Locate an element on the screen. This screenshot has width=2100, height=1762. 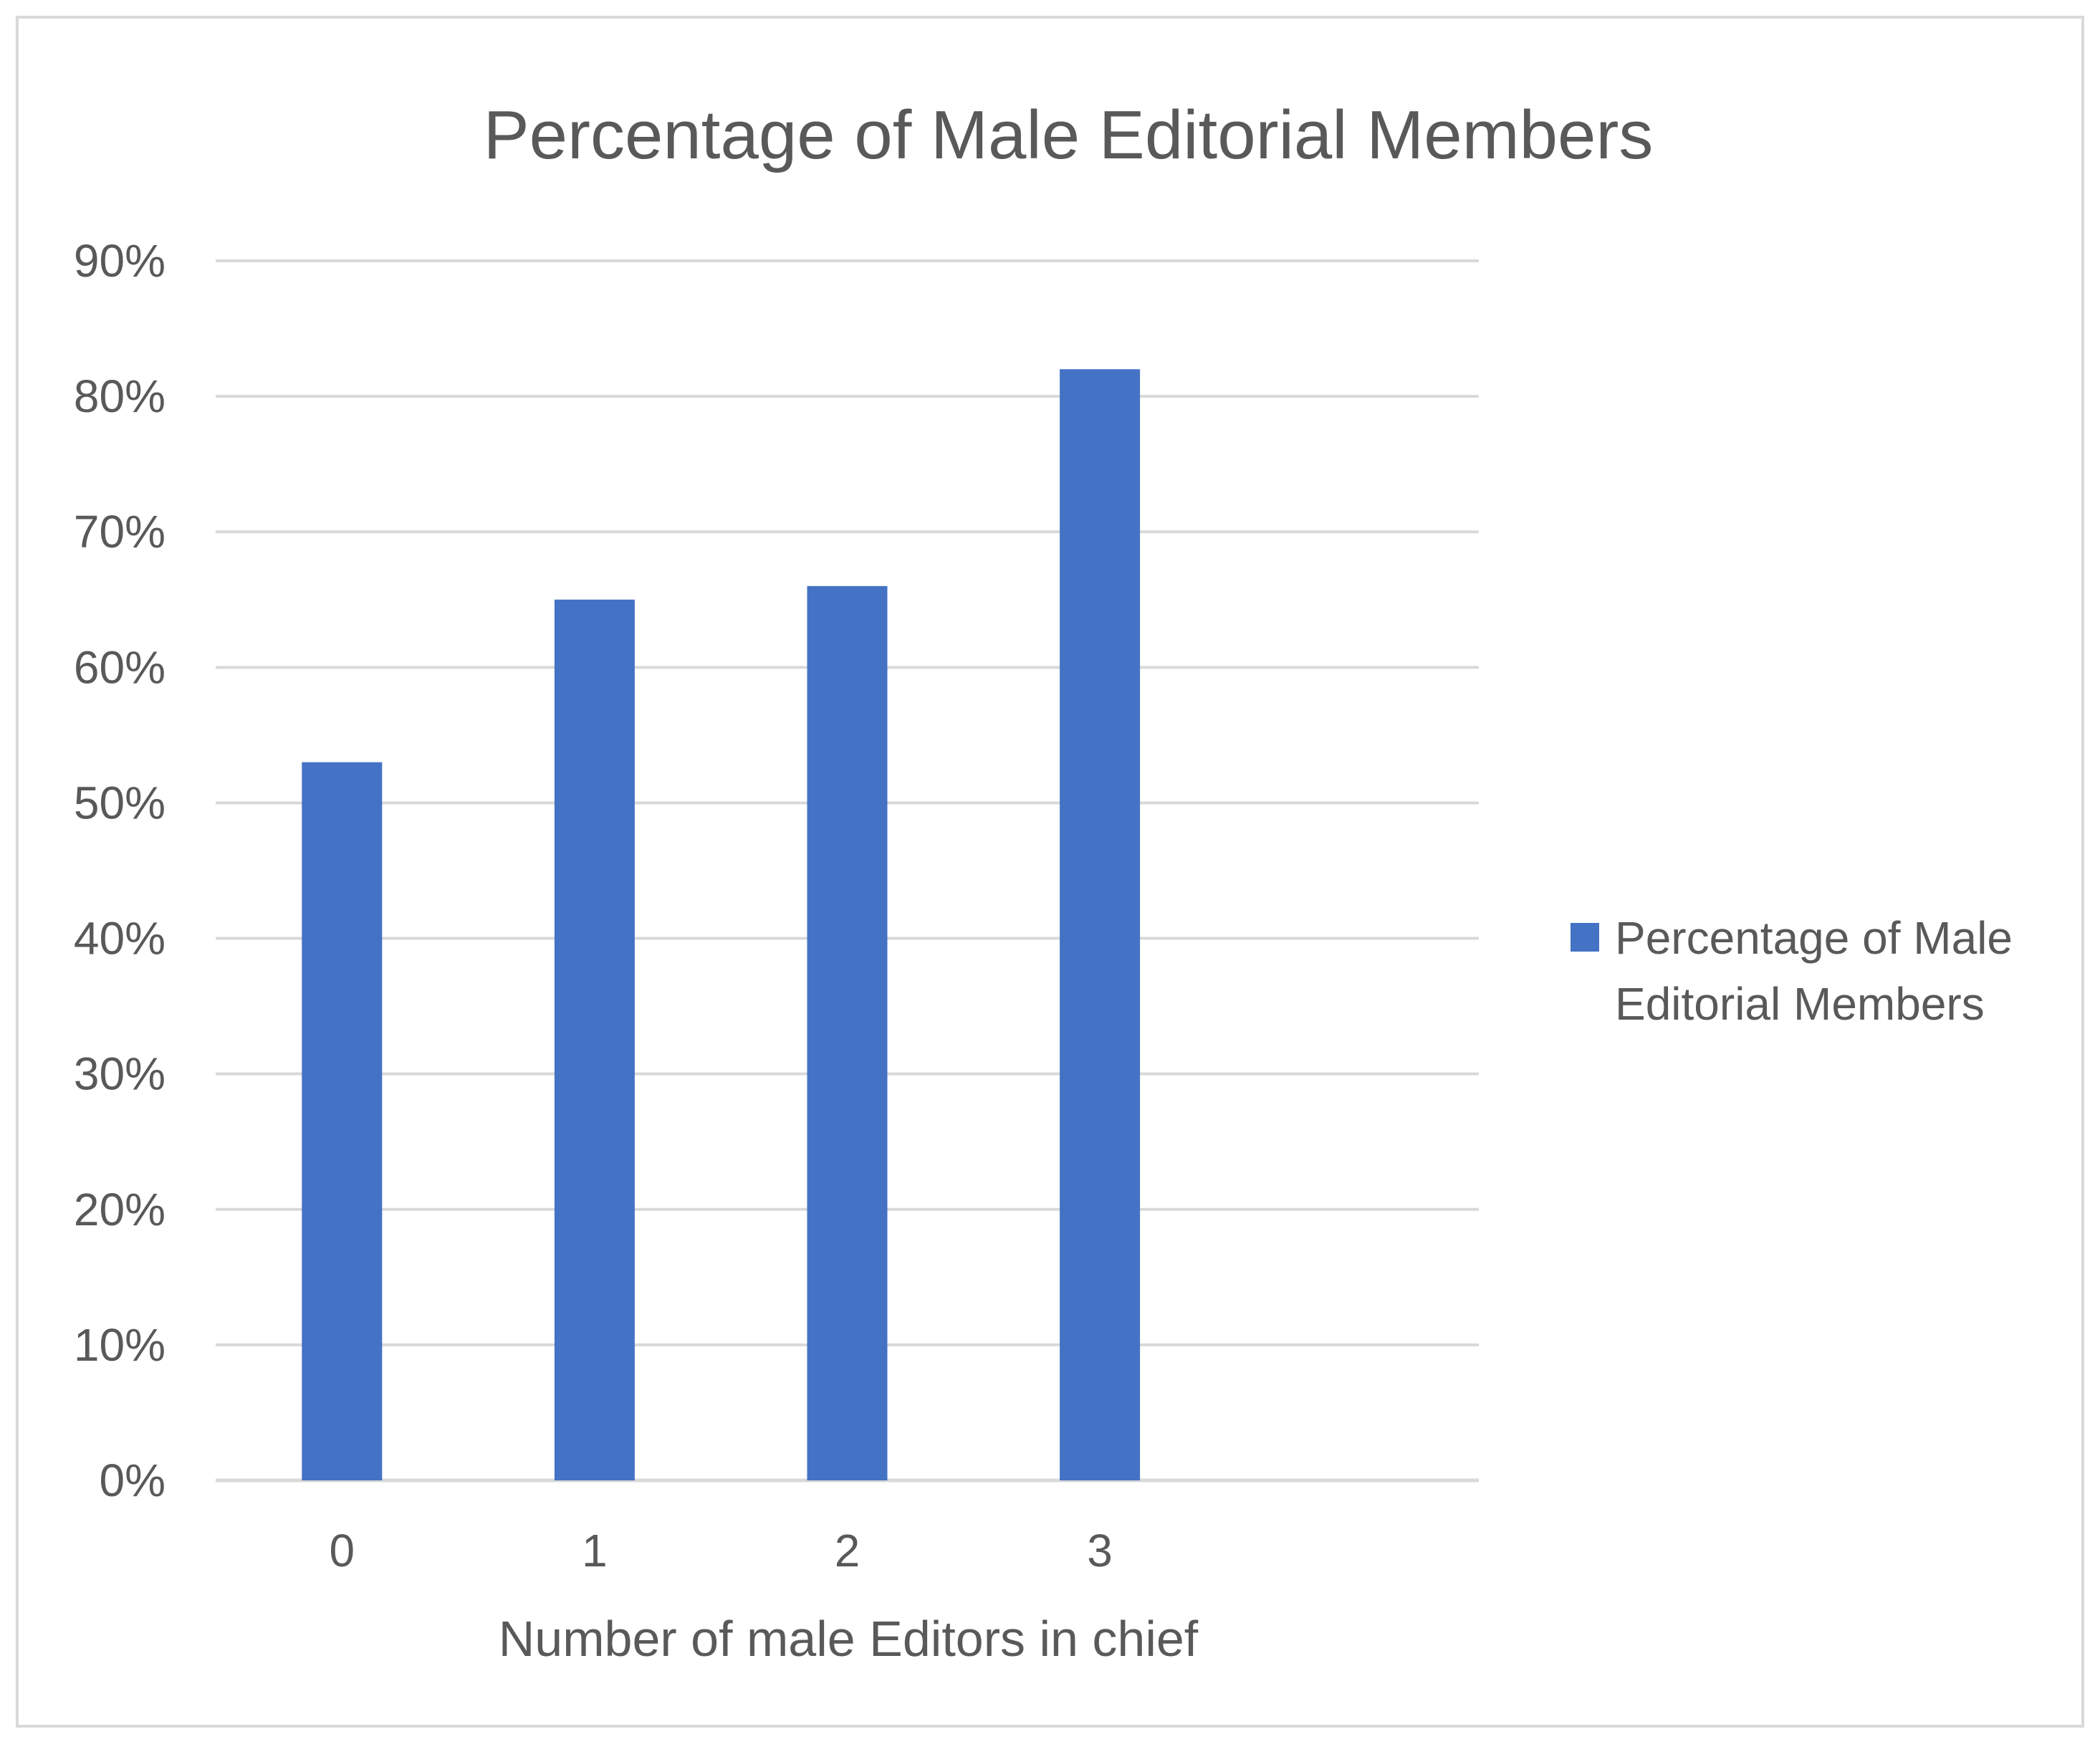
legend-swatch is located at coordinates (1585, 937).